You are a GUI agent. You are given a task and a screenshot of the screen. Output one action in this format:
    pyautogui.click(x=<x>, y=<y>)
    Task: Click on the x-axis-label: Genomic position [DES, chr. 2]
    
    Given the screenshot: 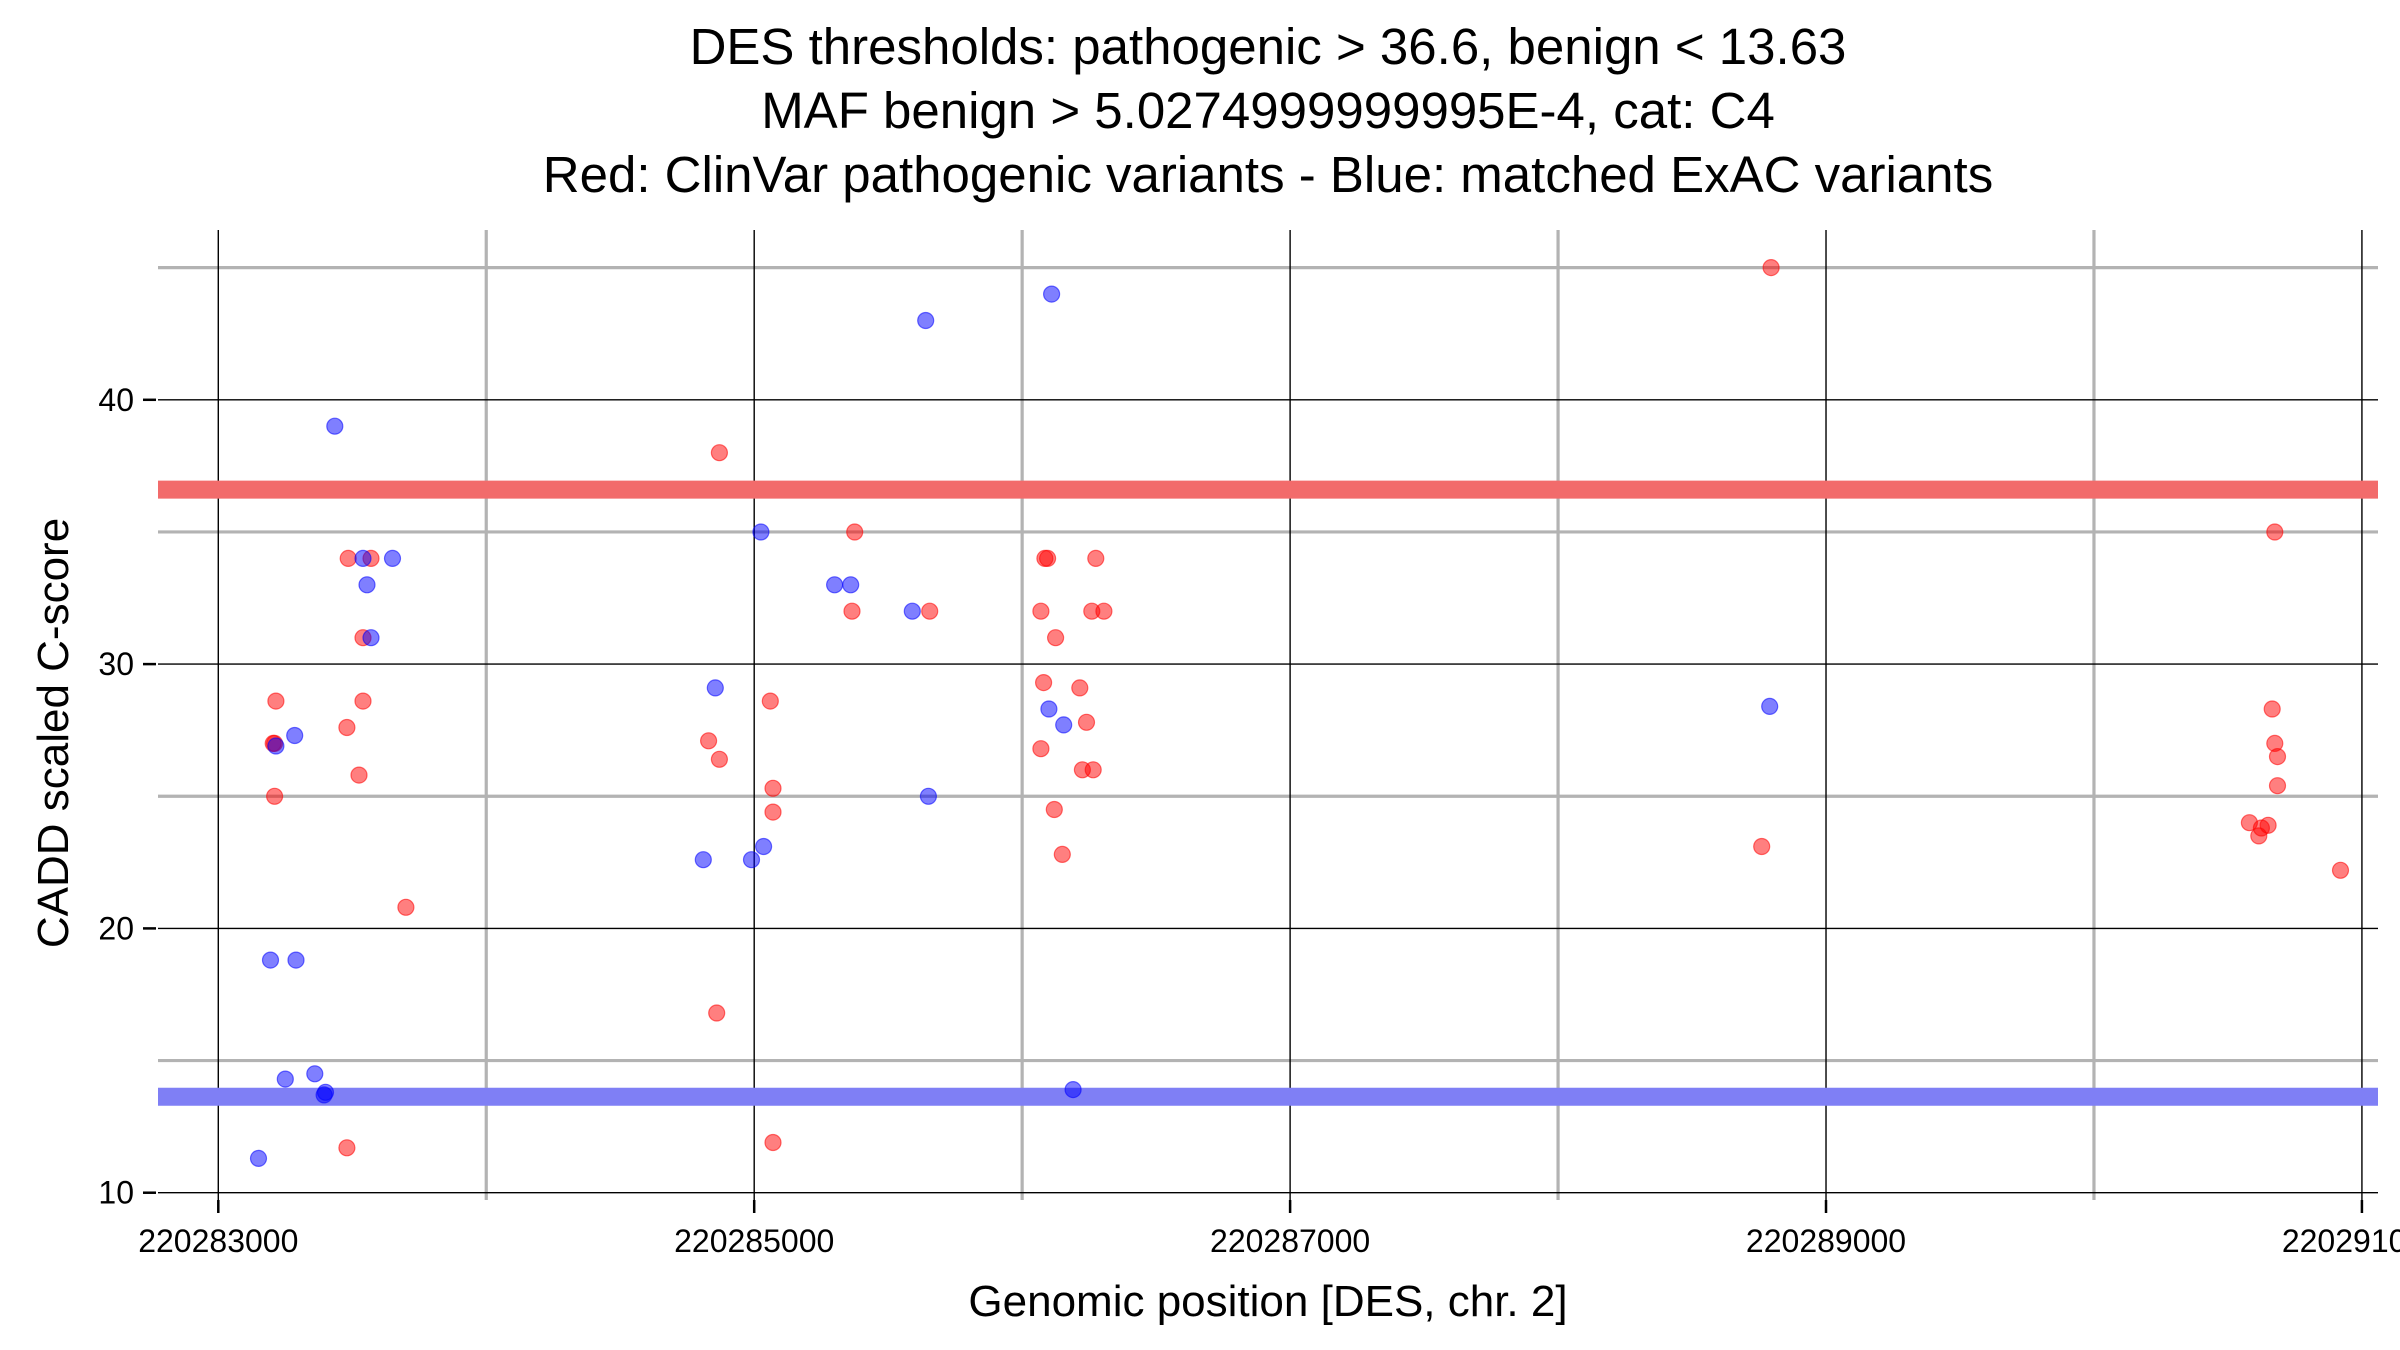 What is the action you would take?
    pyautogui.click(x=1267, y=1301)
    